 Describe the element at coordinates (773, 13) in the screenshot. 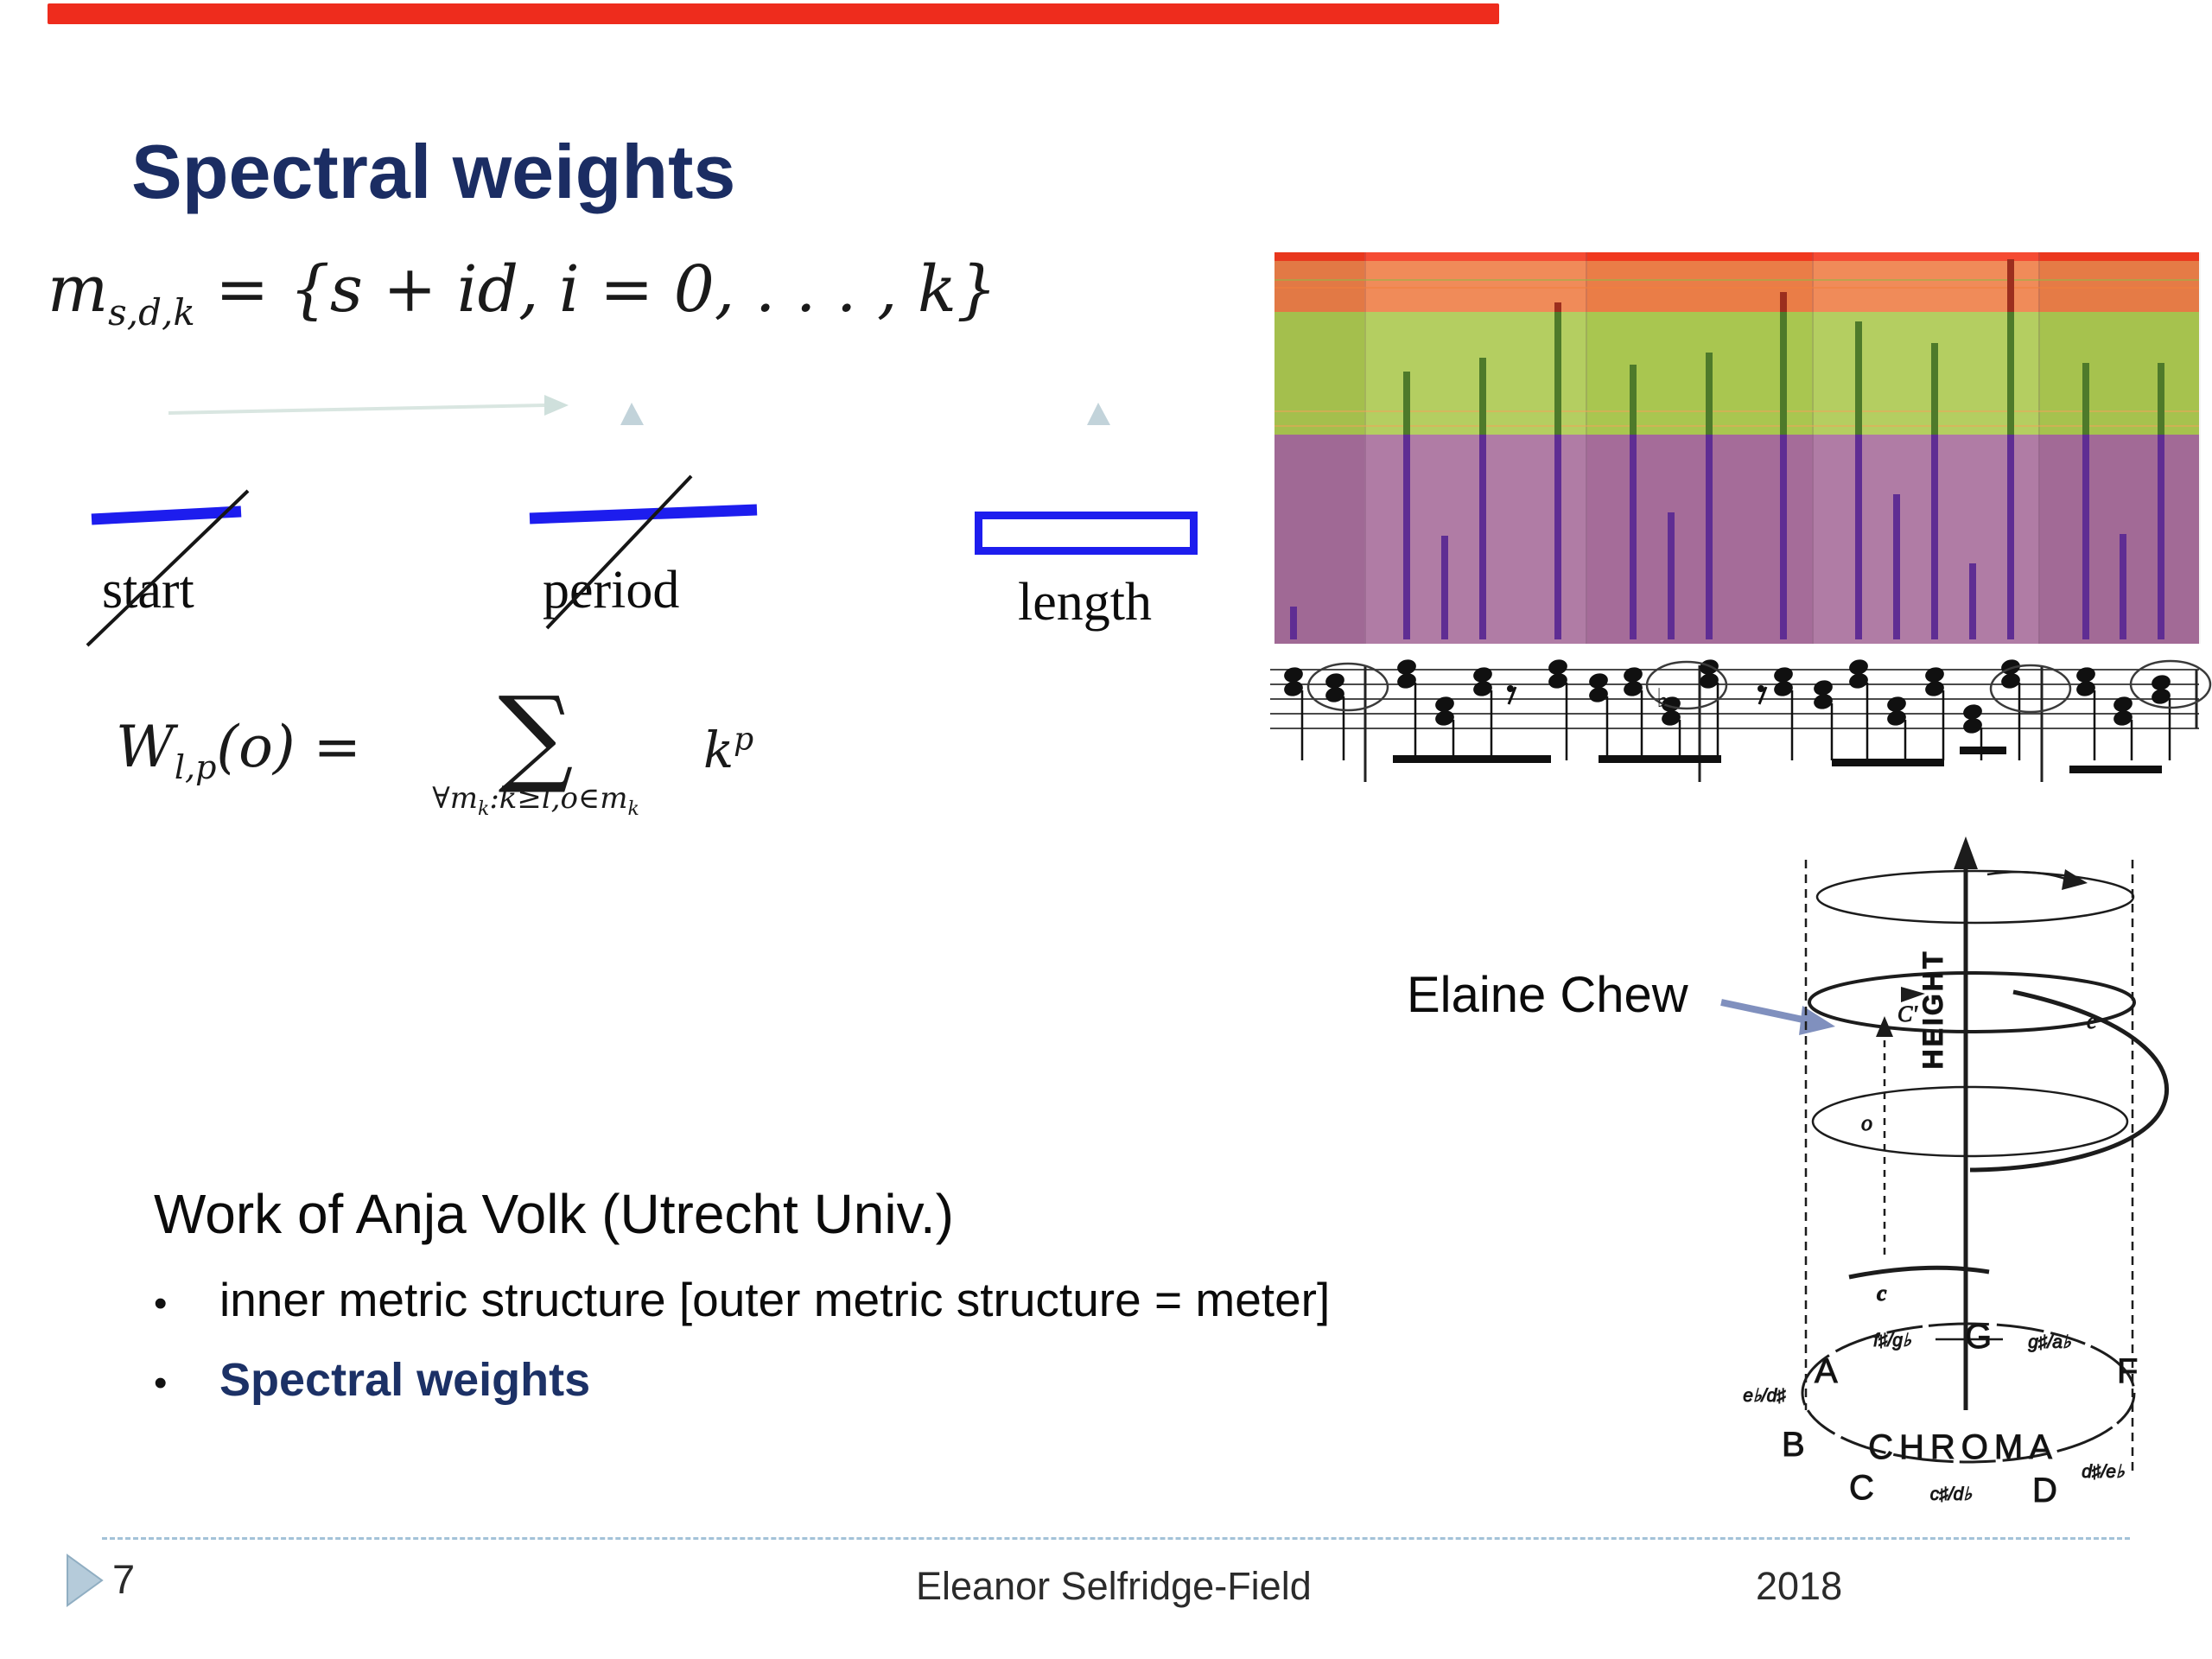

I see `top-progress-bar` at that location.